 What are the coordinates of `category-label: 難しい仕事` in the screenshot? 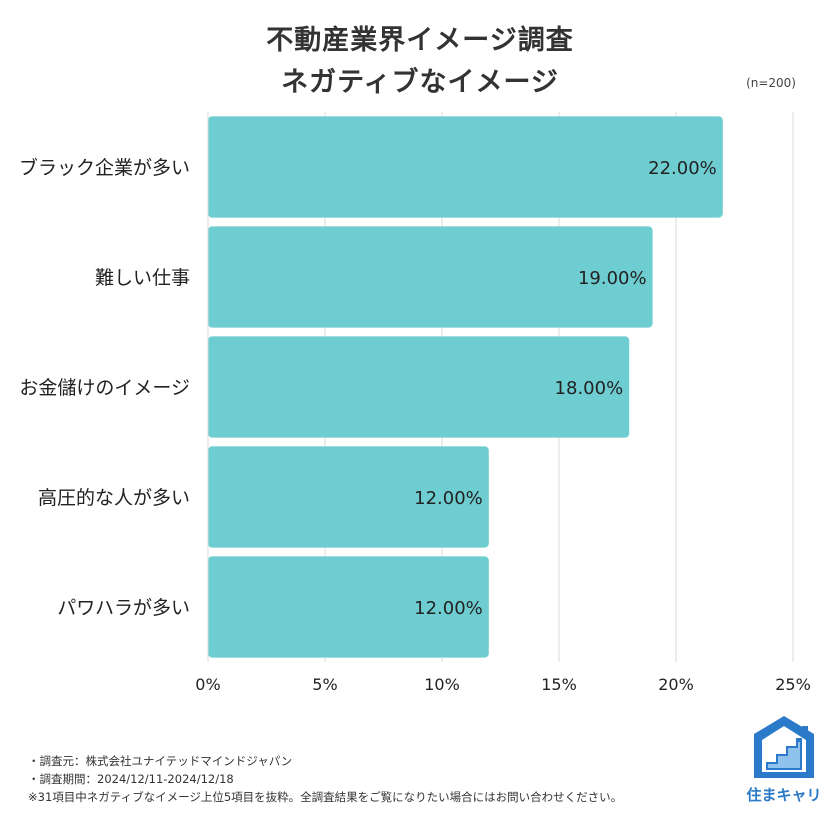 It's located at (142, 278).